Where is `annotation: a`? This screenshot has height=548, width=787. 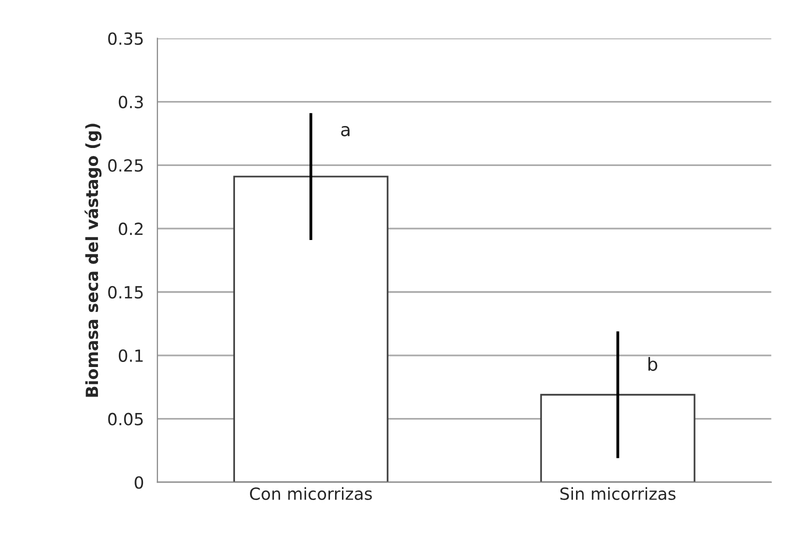 annotation: a is located at coordinates (345, 131).